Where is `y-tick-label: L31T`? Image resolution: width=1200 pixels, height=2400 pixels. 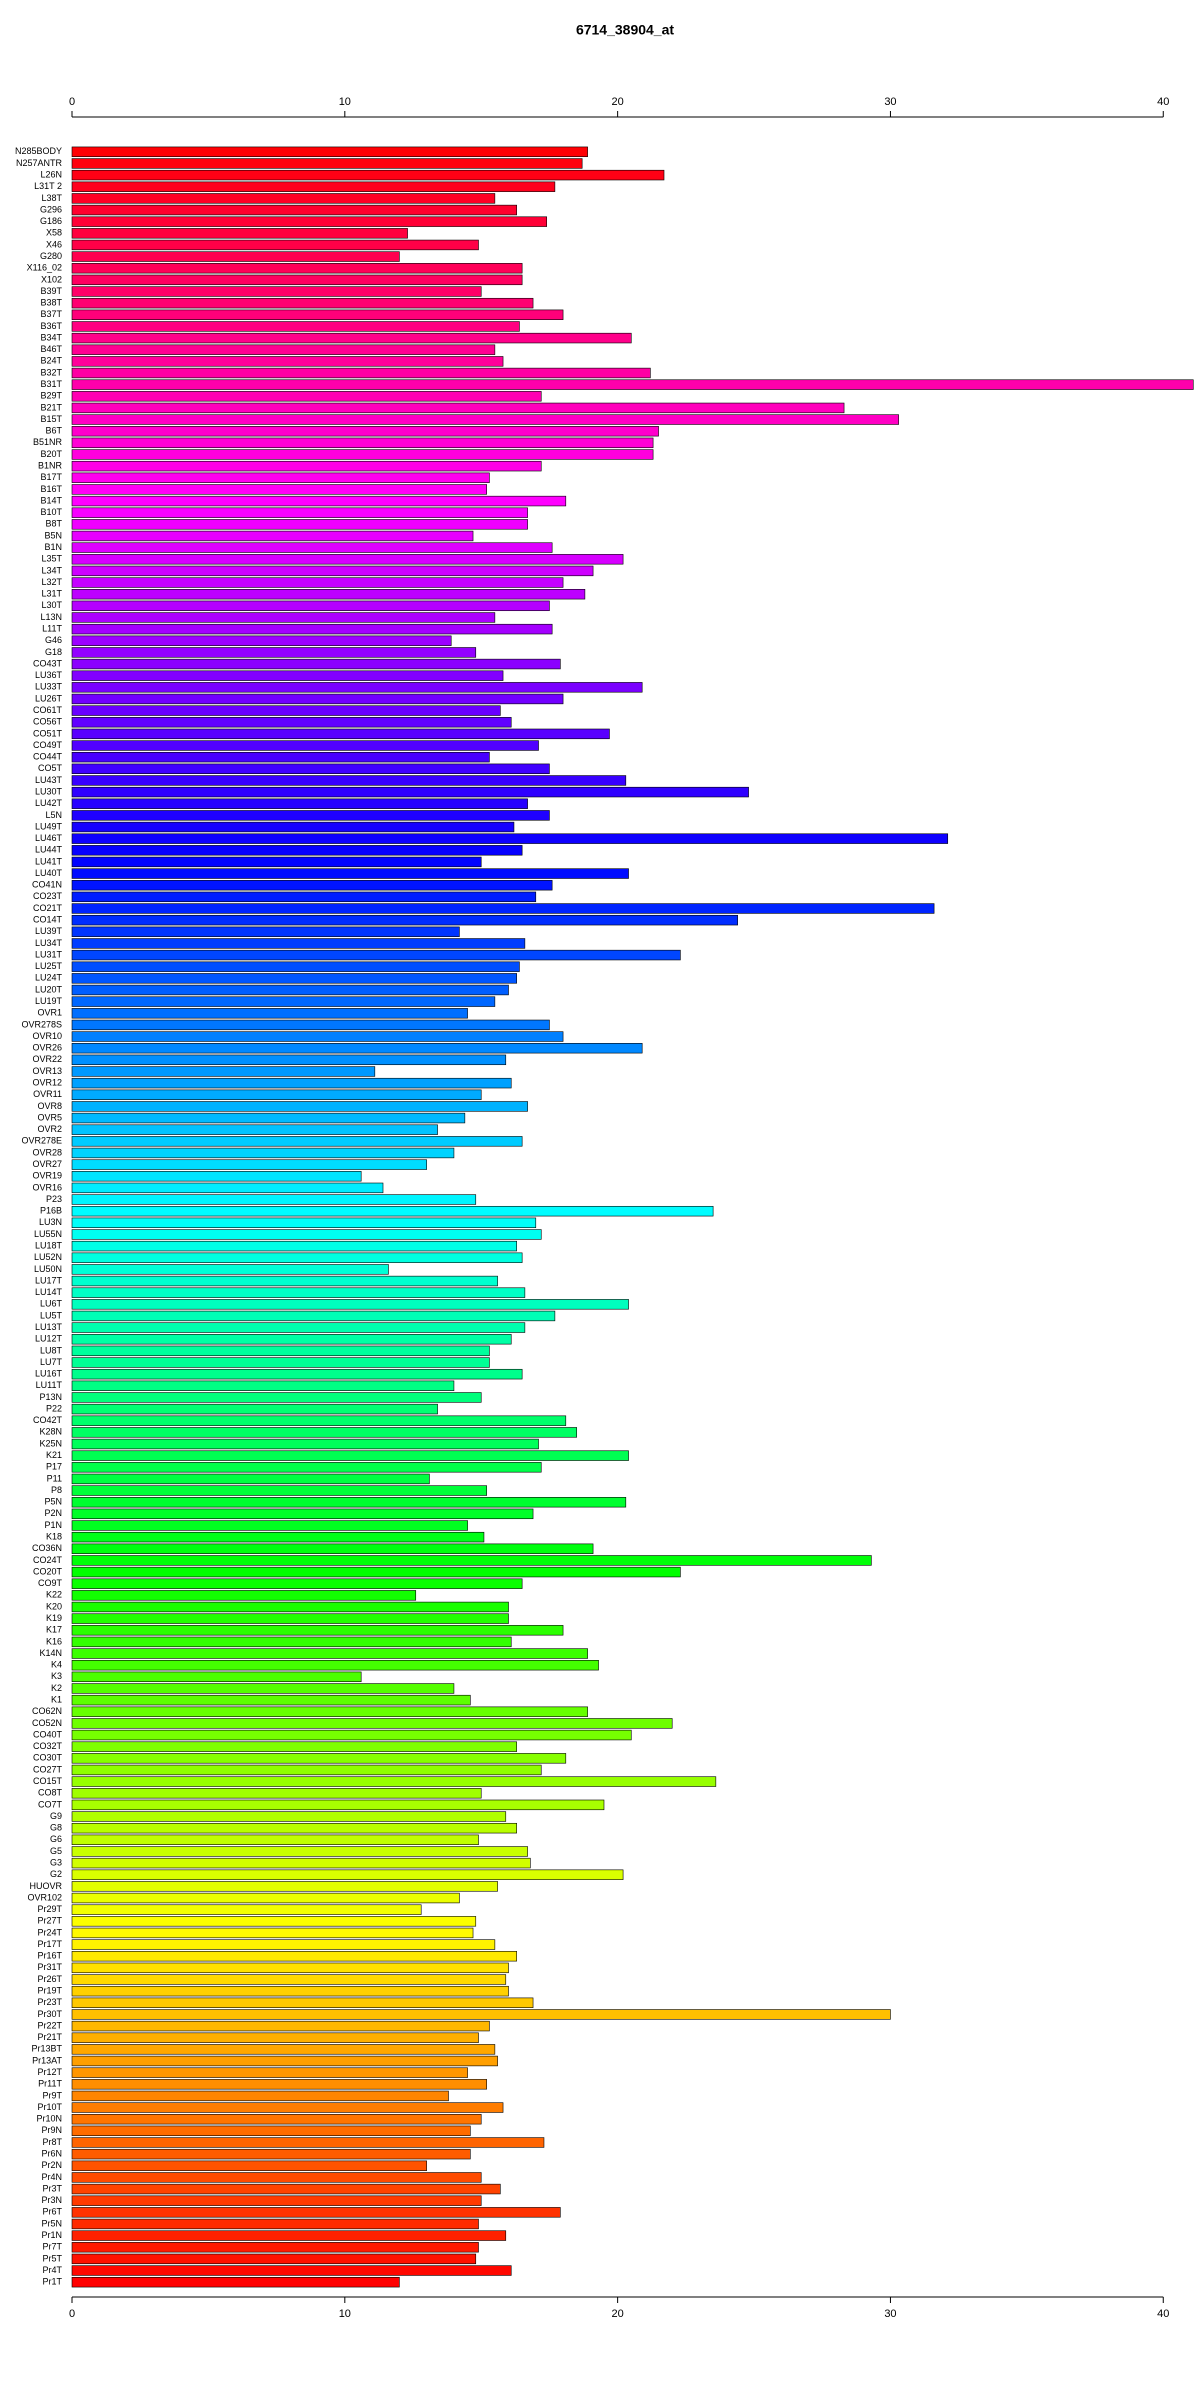 y-tick-label: L31T is located at coordinates (51, 594).